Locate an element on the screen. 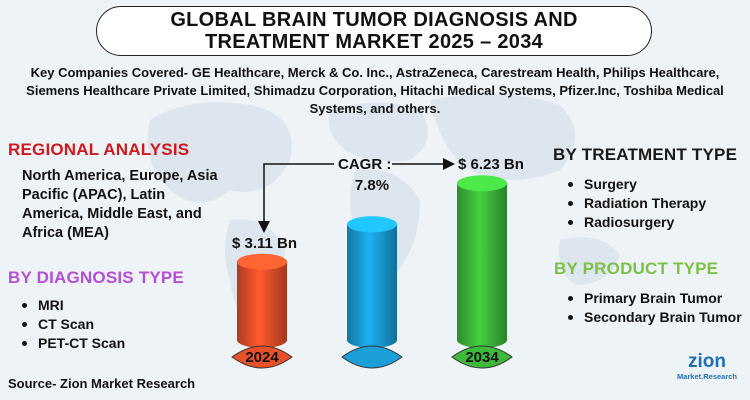  diagnosis-item: MRI is located at coordinates (72, 305).